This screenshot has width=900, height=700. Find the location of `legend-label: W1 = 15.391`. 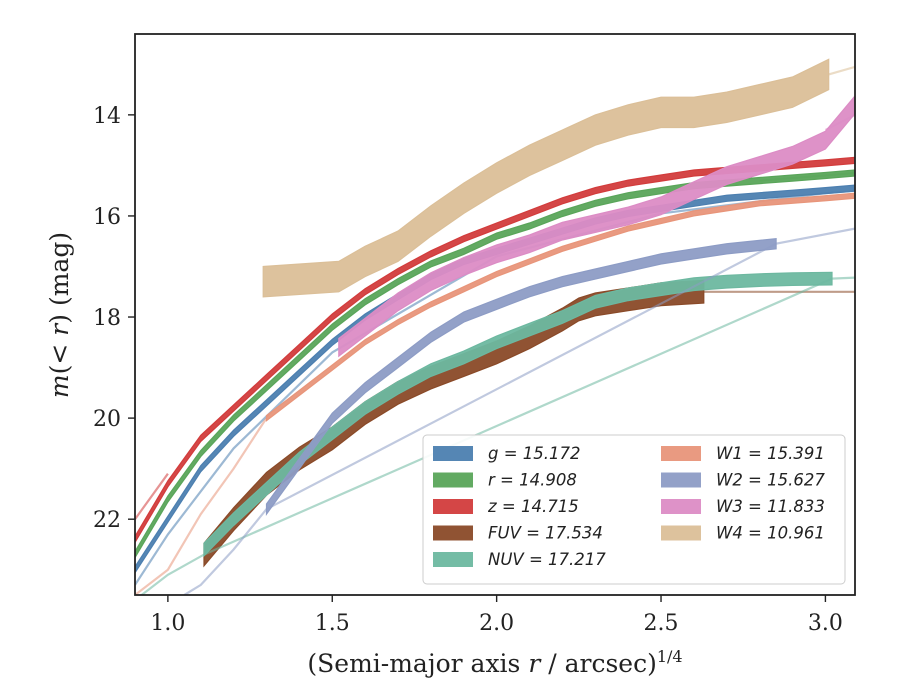

legend-label: W1 = 15.391 is located at coordinates (770, 453).